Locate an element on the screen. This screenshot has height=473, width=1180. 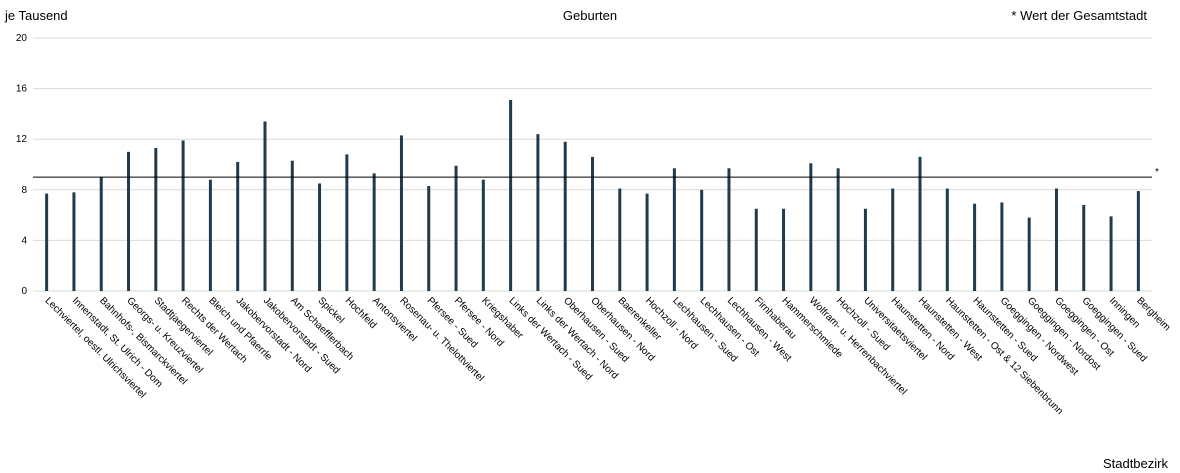
y-tick-label: 4 is located at coordinates (24, 240).